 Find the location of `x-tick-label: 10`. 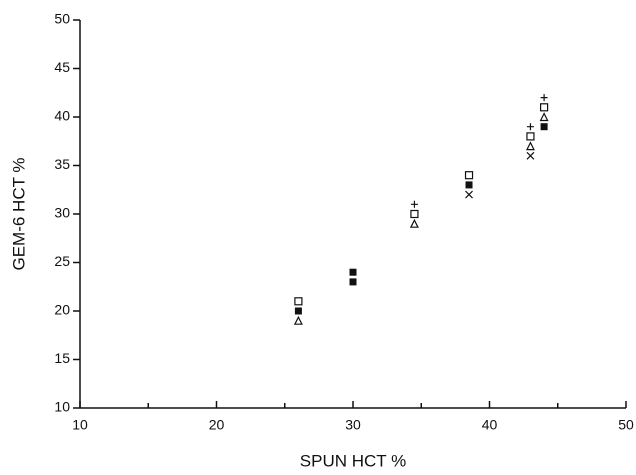

x-tick-label: 10 is located at coordinates (80, 425).